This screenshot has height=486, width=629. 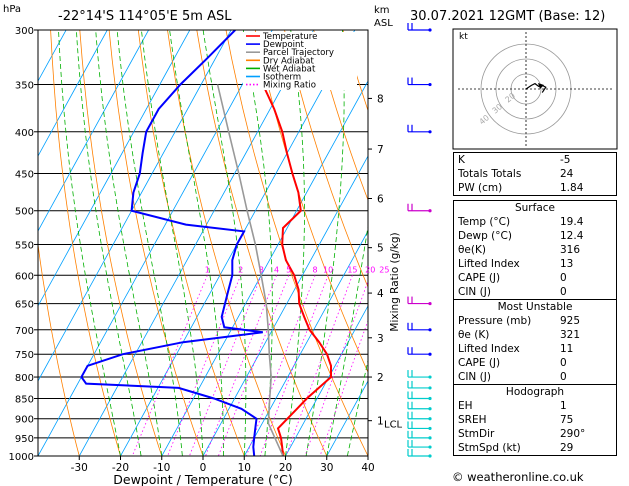 I want to click on pressure-tick-label: 950, so click(x=24, y=439).